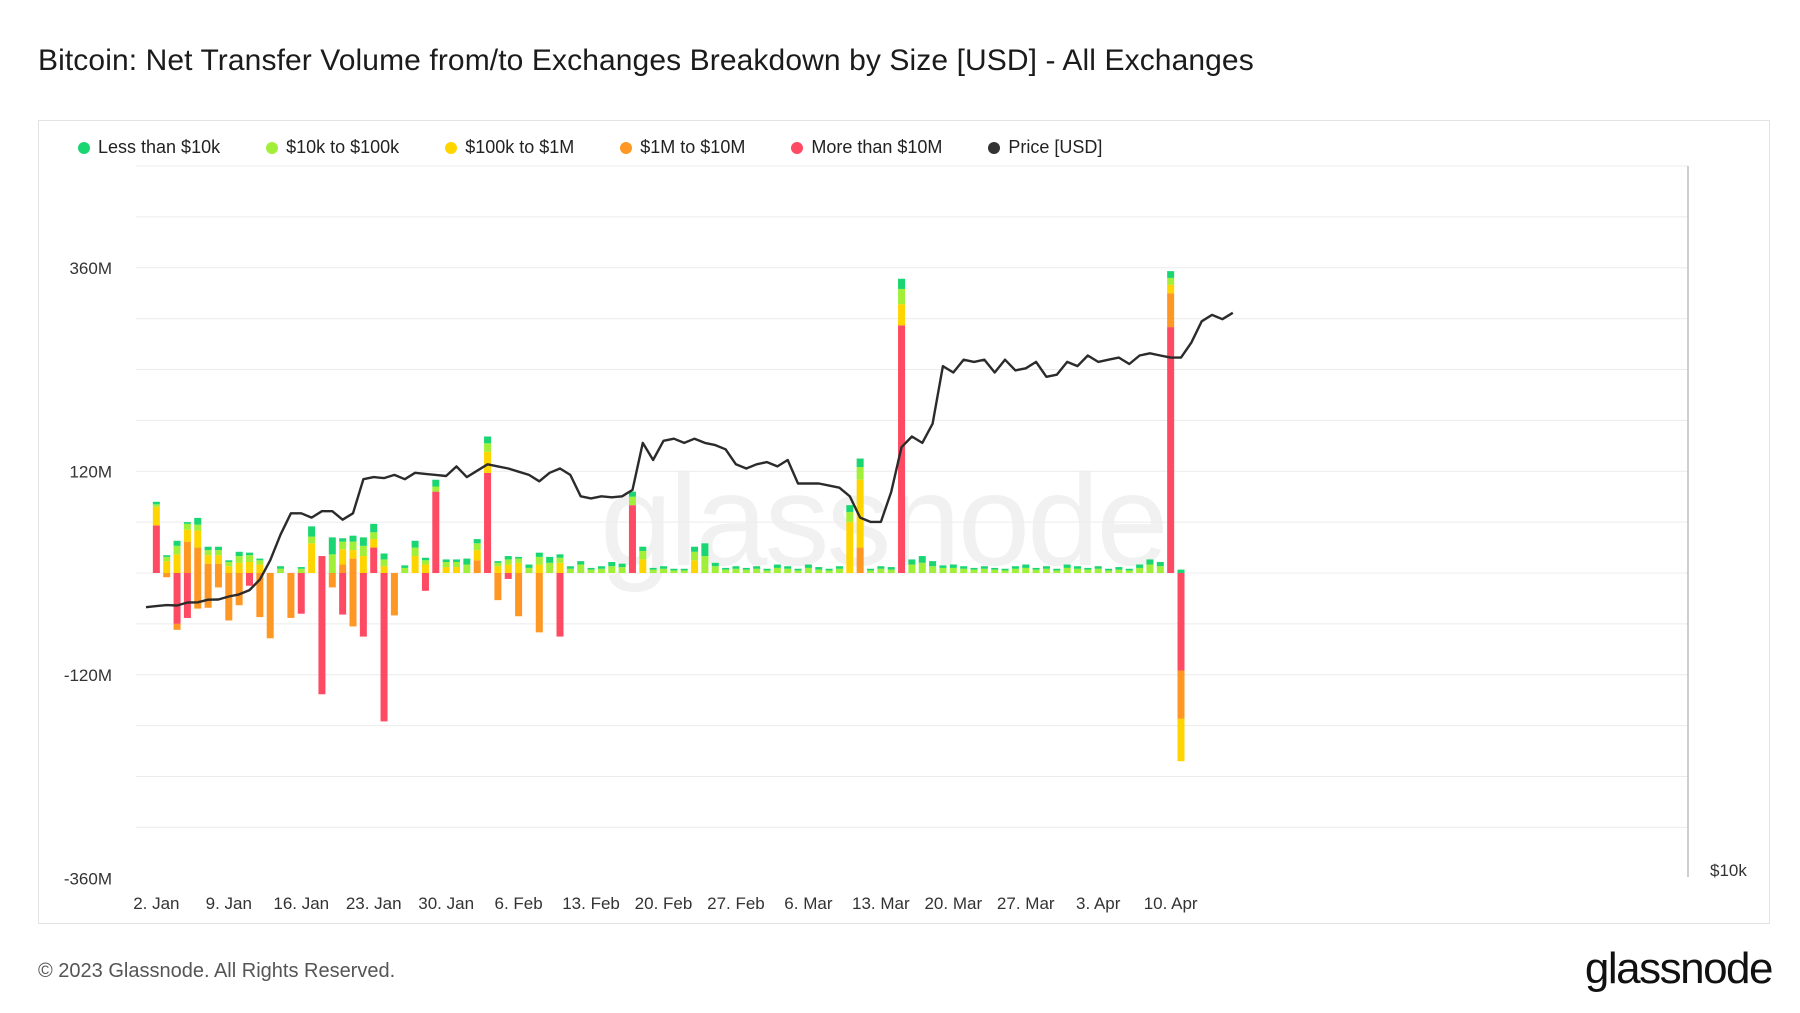  Describe the element at coordinates (88, 675) in the screenshot. I see `y-tick-label: -120M` at that location.